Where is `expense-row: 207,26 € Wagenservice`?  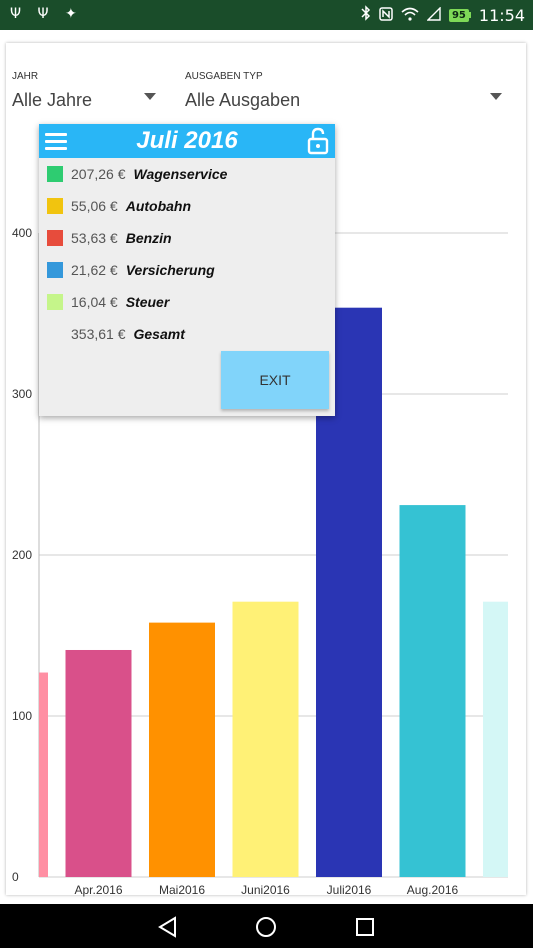
expense-row: 207,26 € Wagenservice is located at coordinates (137, 174).